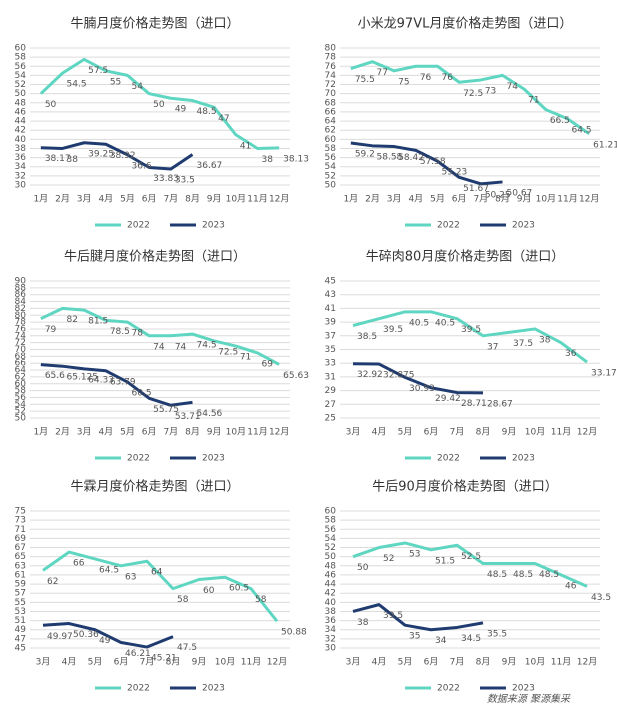 The height and width of the screenshot is (711, 617). I want to click on data-label: 49.97, so click(60, 637).